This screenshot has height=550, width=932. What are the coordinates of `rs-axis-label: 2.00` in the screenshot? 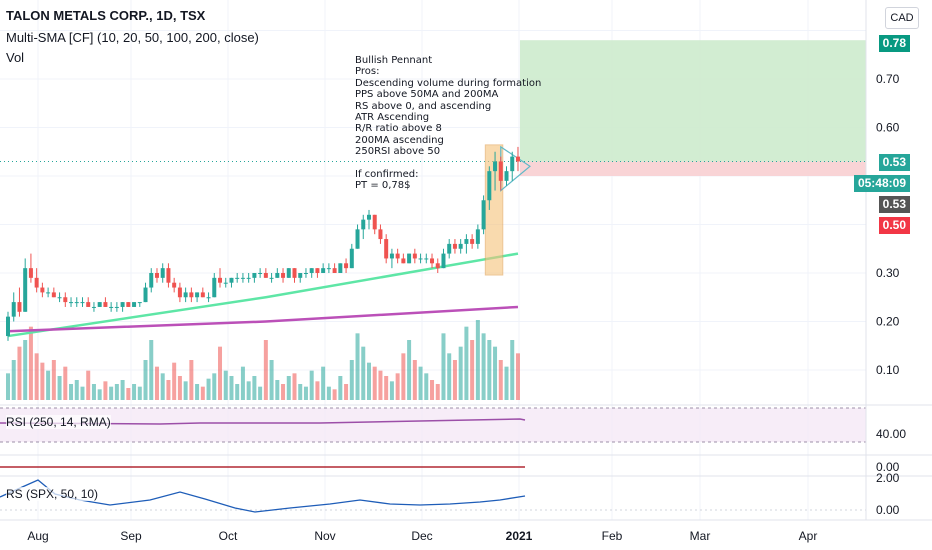 It's located at (888, 478).